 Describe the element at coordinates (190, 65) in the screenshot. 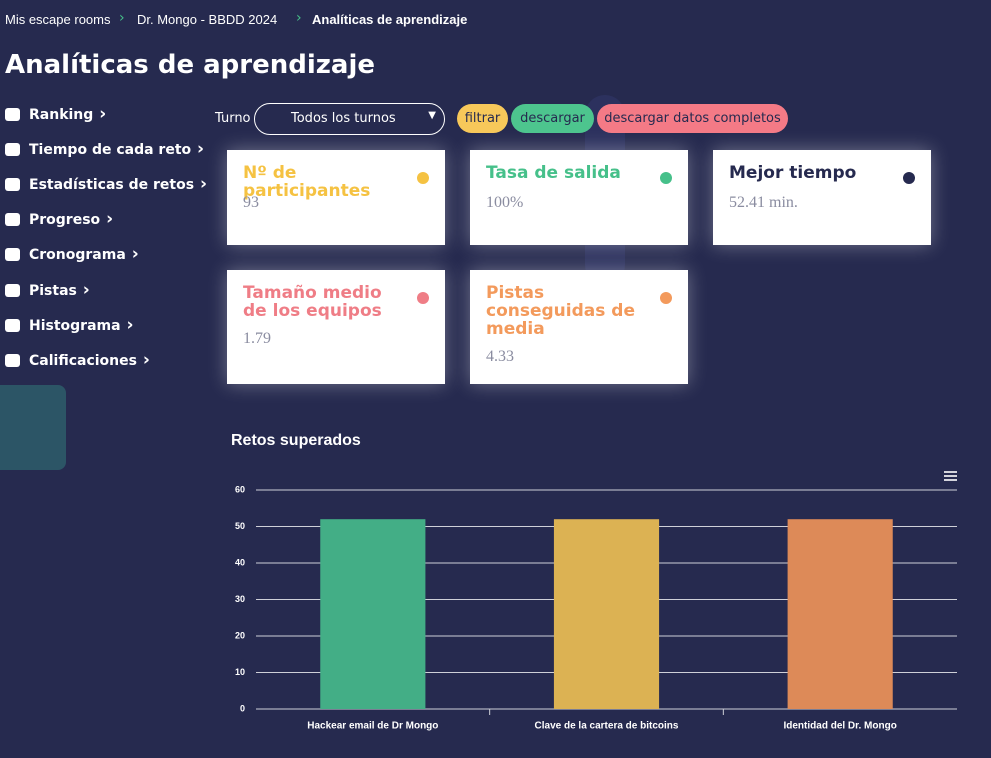

I see `page-title: Analíticas de aprendizaje` at that location.